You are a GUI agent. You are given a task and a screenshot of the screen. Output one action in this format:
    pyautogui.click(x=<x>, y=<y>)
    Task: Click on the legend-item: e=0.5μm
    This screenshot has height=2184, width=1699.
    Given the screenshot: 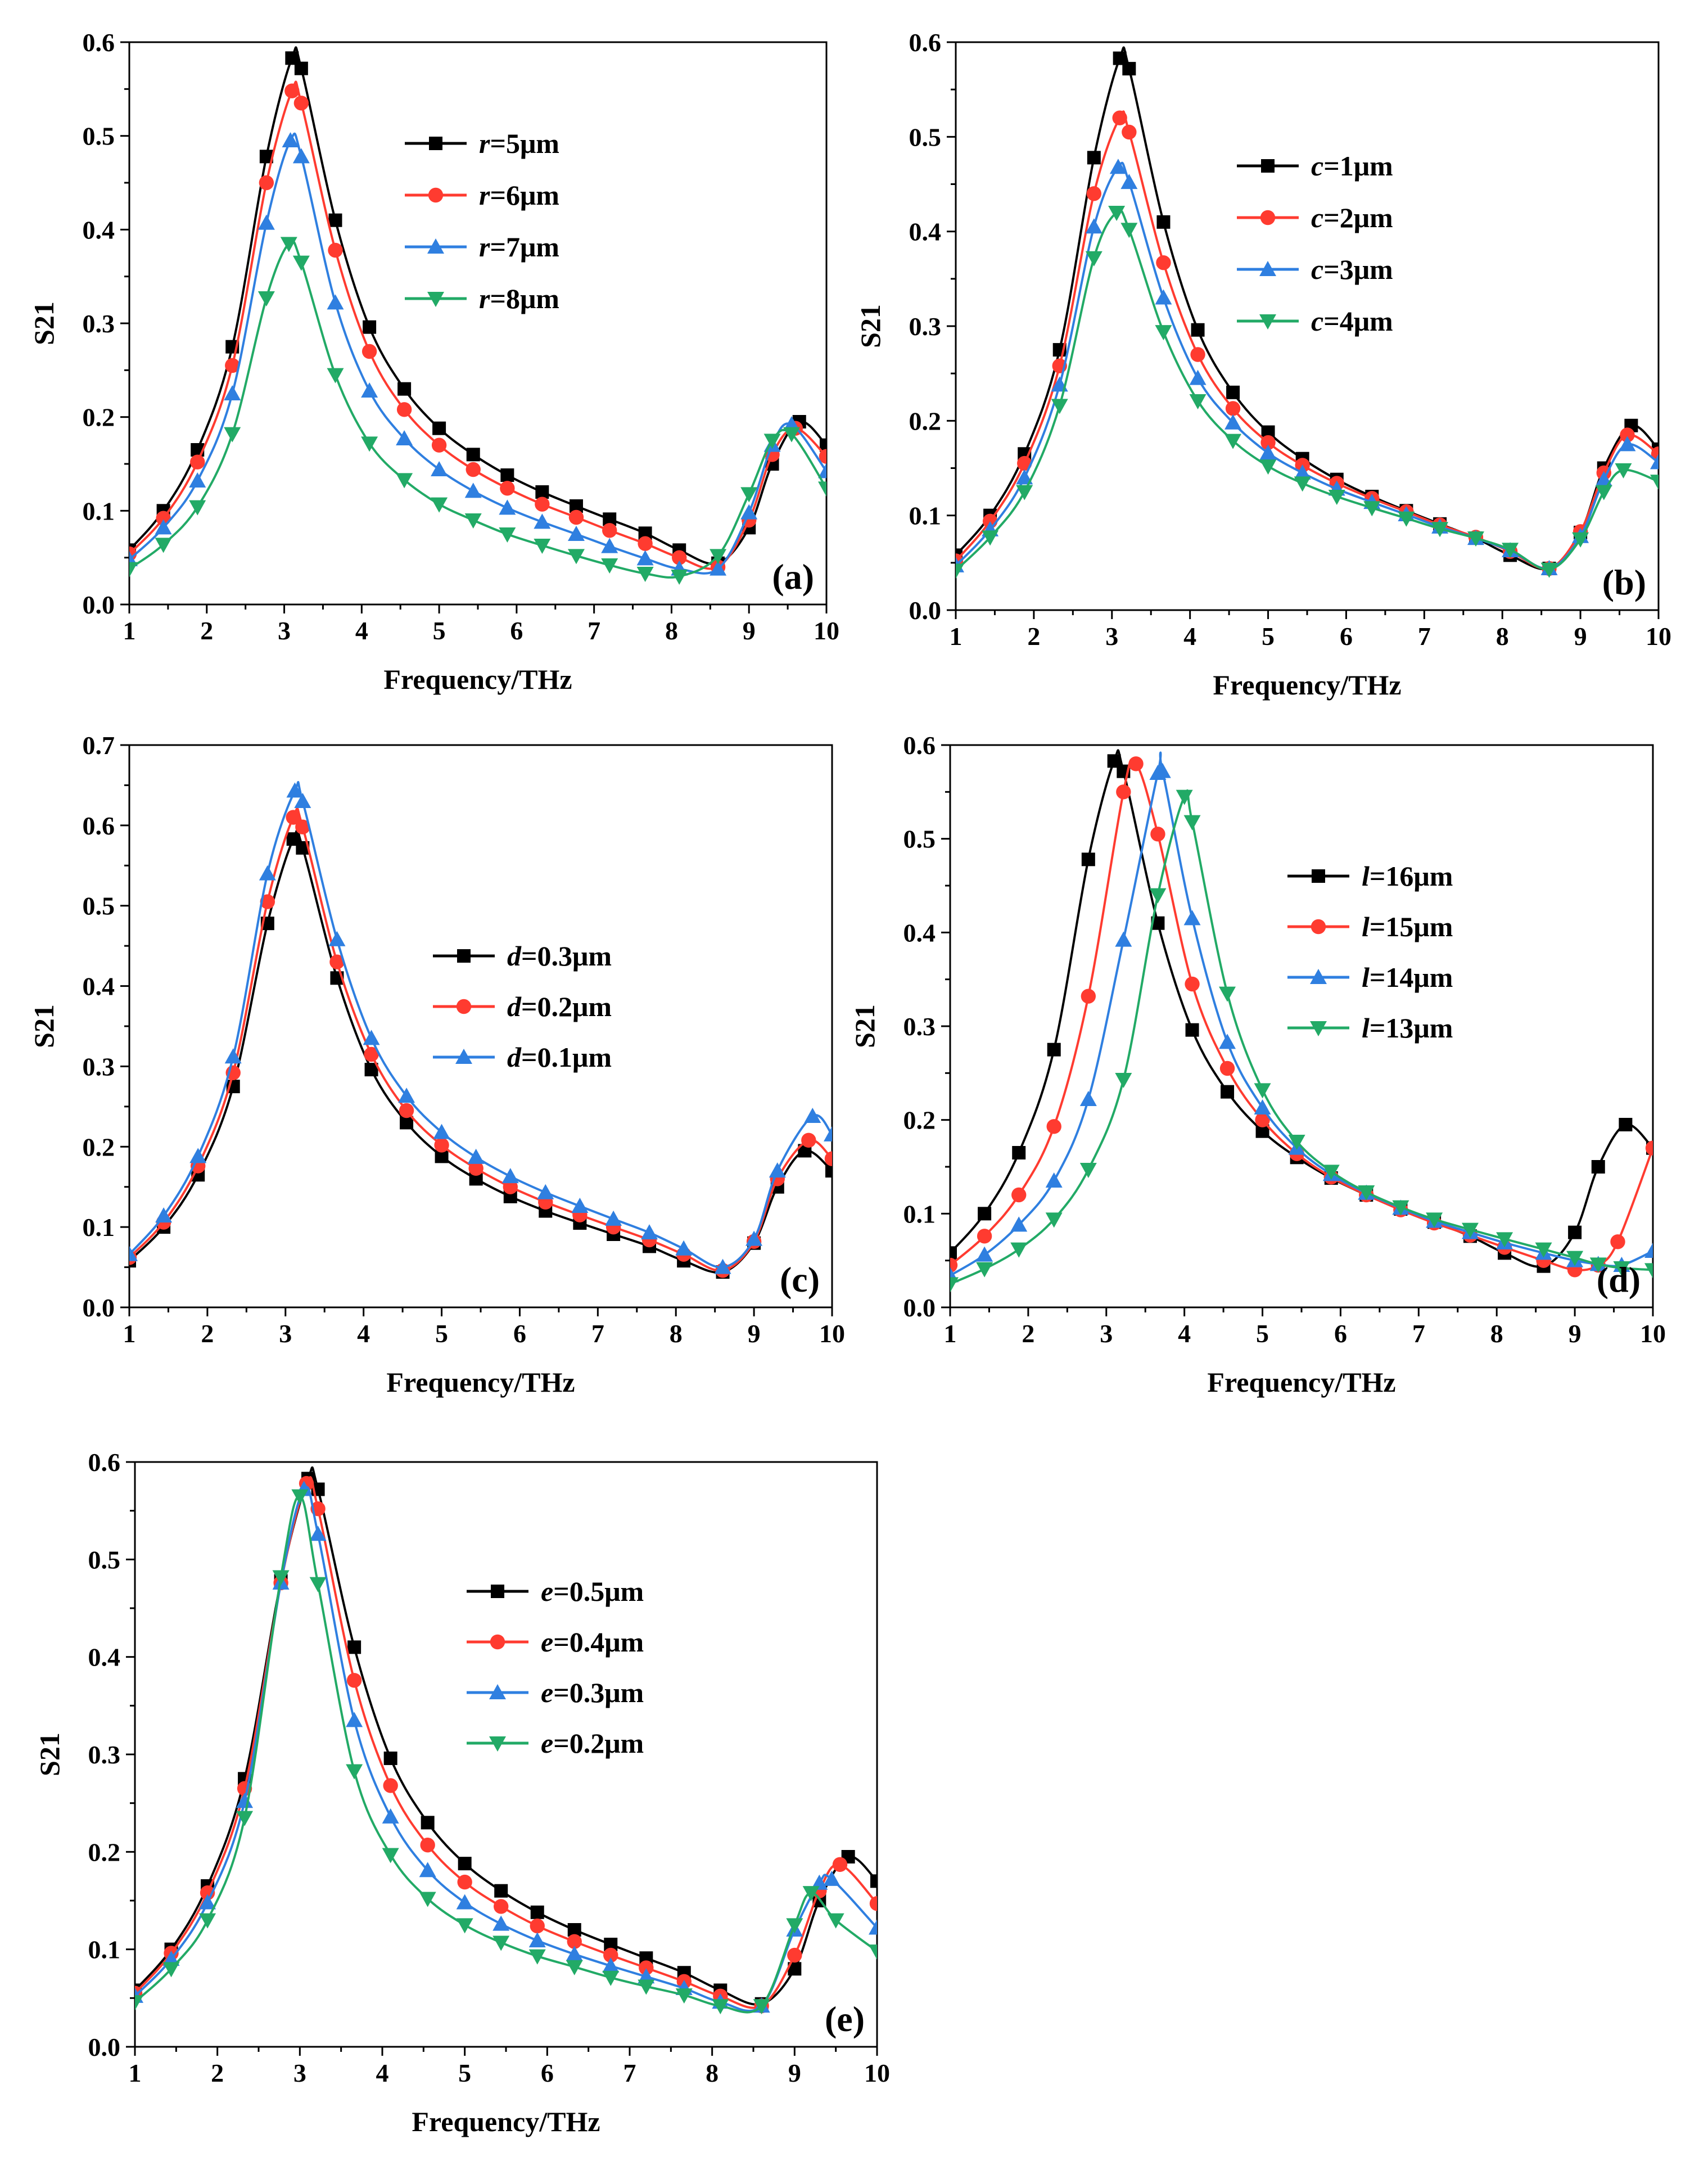 What is the action you would take?
    pyautogui.click(x=556, y=1591)
    